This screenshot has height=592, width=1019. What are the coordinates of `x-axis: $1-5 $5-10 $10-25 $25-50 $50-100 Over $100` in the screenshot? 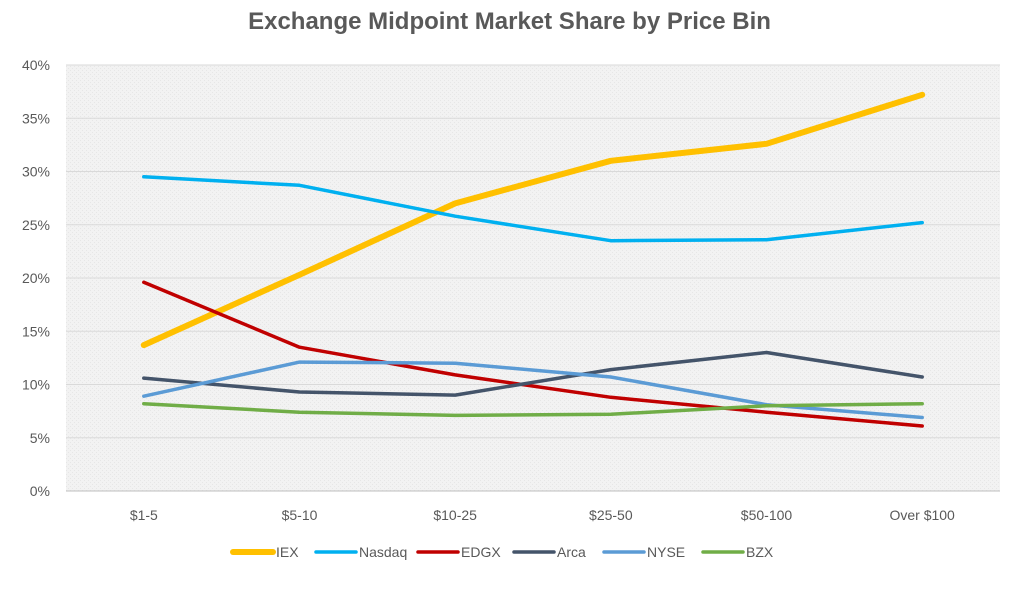 It's located at (542, 515).